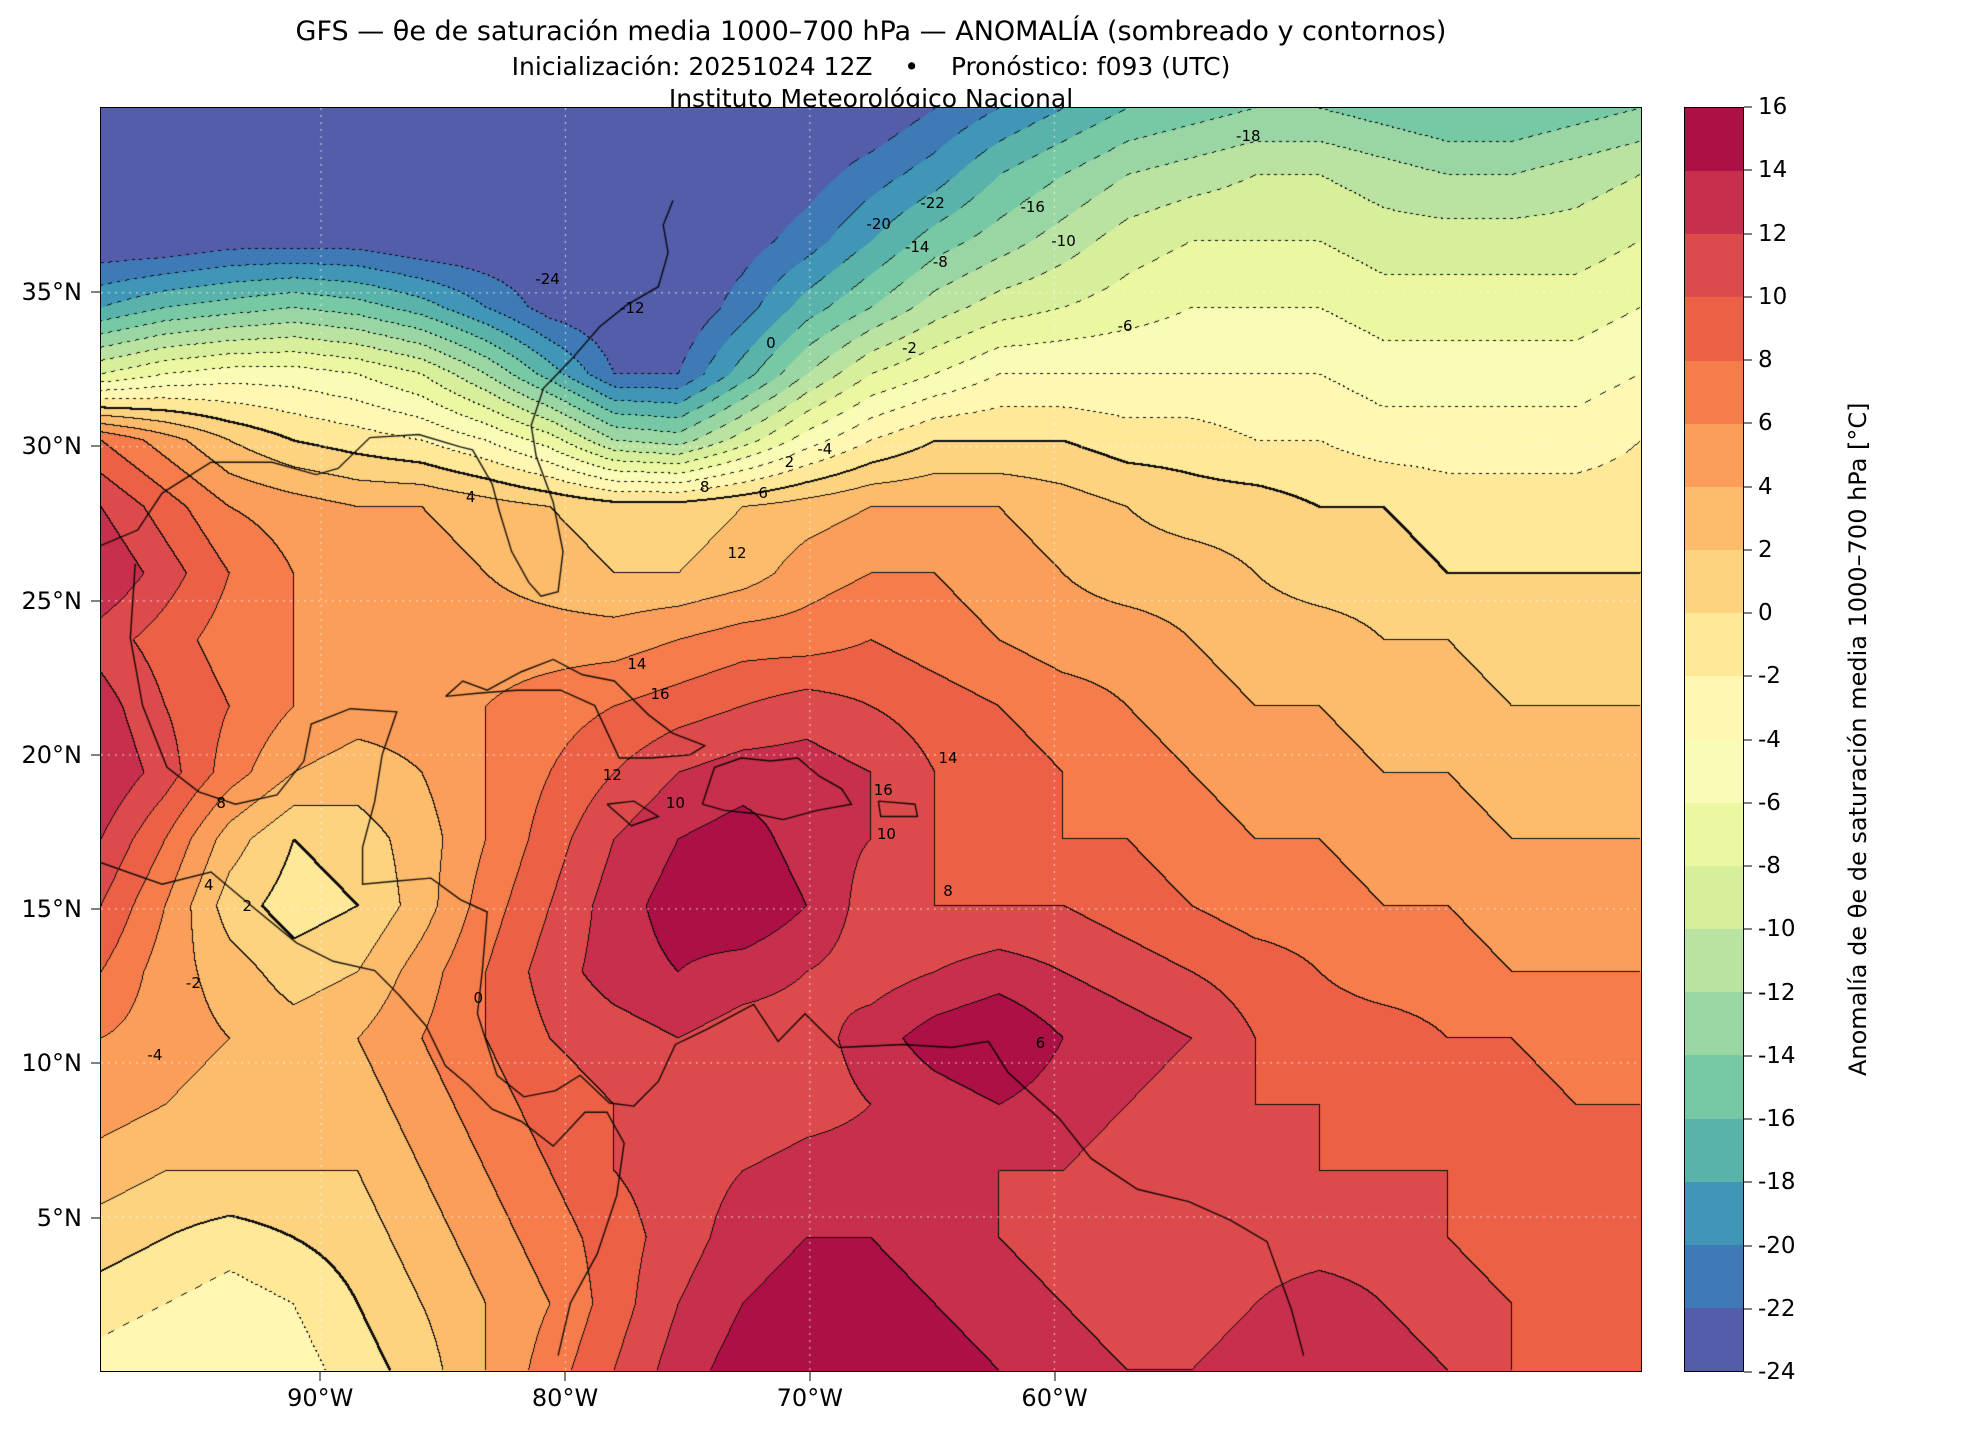 This screenshot has width=1980, height=1440. What do you see at coordinates (1765, 549) in the screenshot?
I see `colorbar-tick-label: 2` at bounding box center [1765, 549].